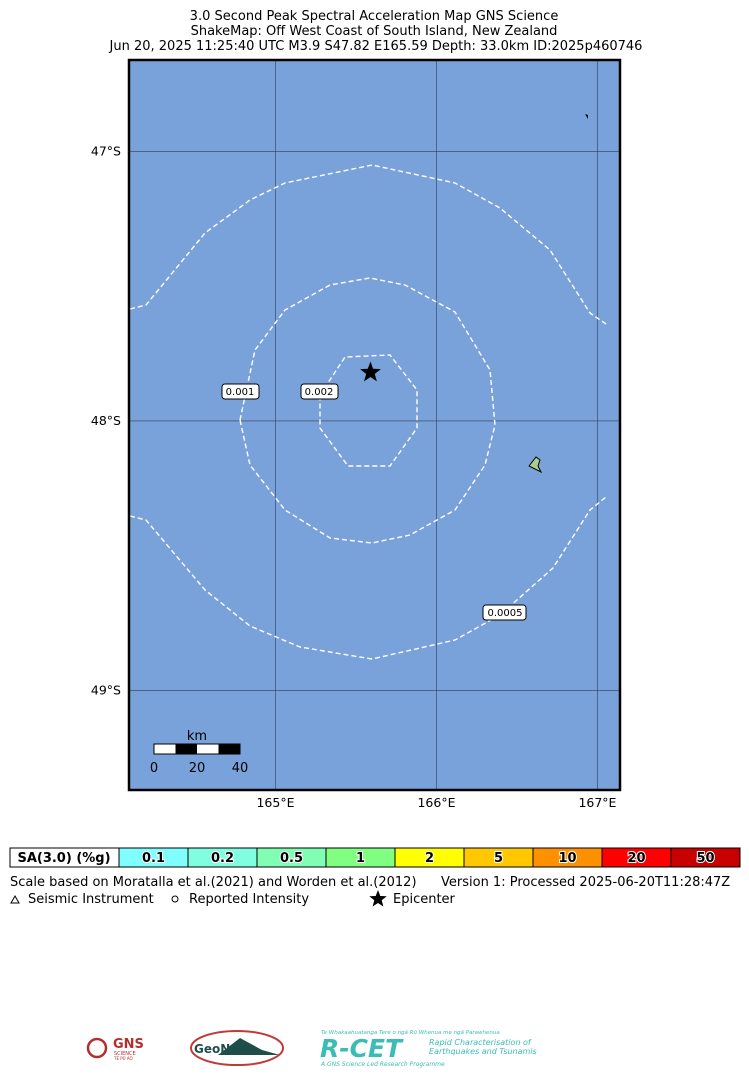 Image resolution: width=749 pixels, height=1078 pixels. What do you see at coordinates (197, 736) in the screenshot?
I see `scale-unit: km` at bounding box center [197, 736].